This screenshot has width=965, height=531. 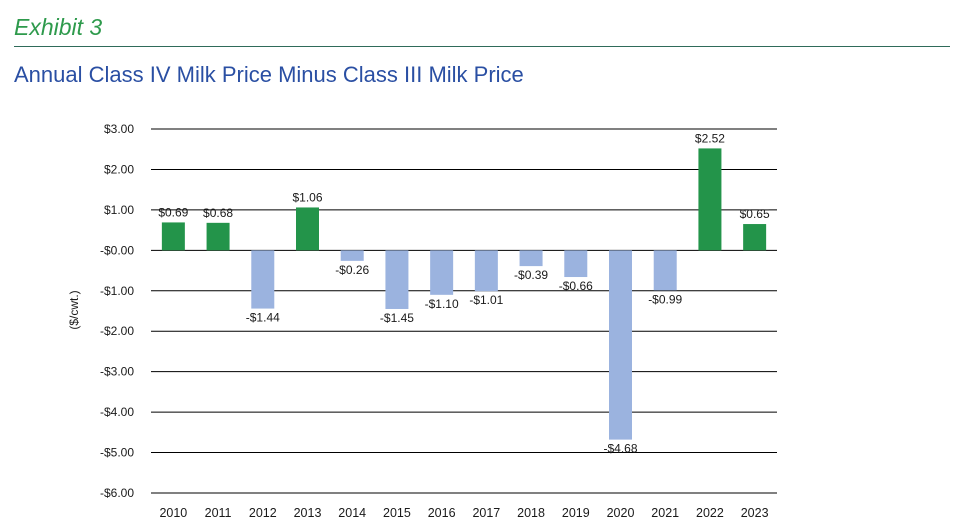 I want to click on bar-2010, so click(x=173, y=236).